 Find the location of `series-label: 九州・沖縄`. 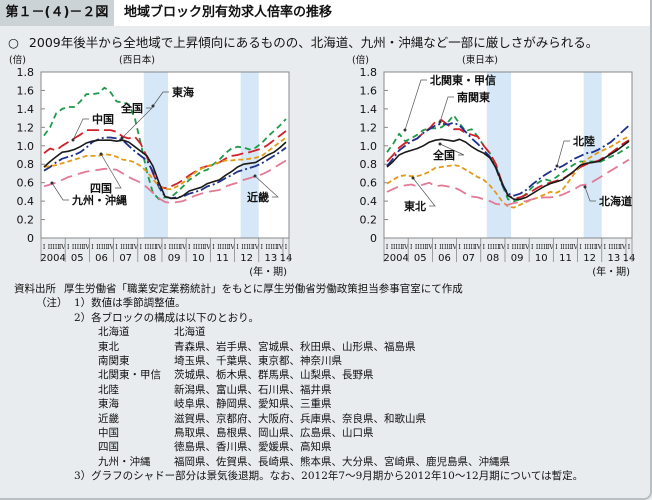

series-label: 九州・沖縄 is located at coordinates (99, 200).